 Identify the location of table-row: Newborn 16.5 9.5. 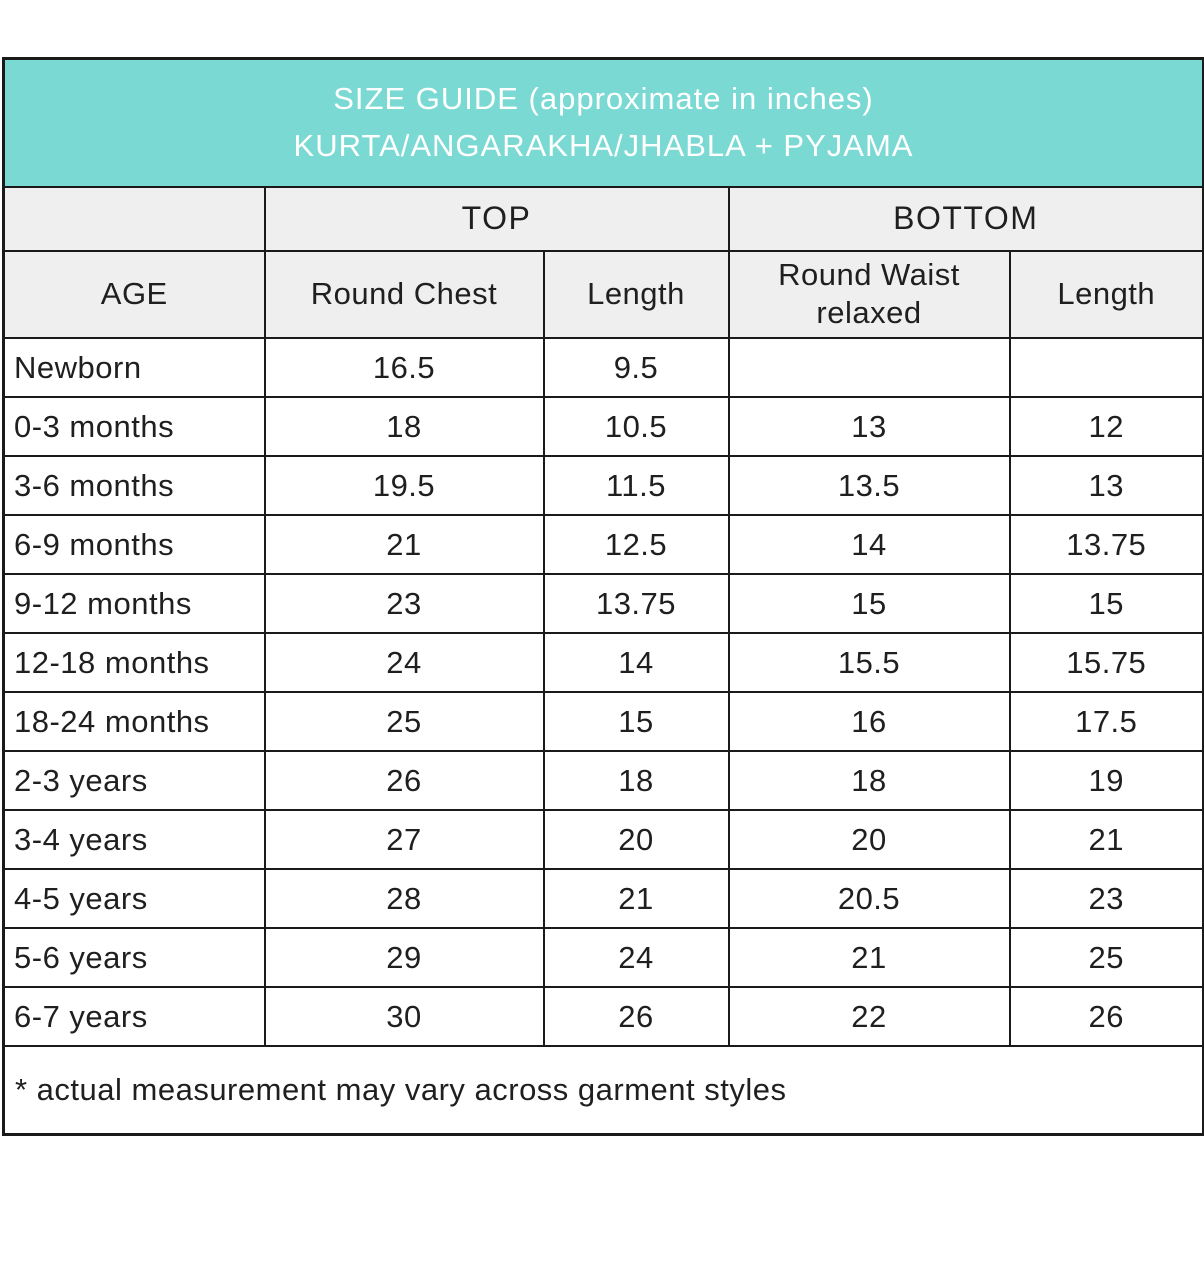
(603, 367).